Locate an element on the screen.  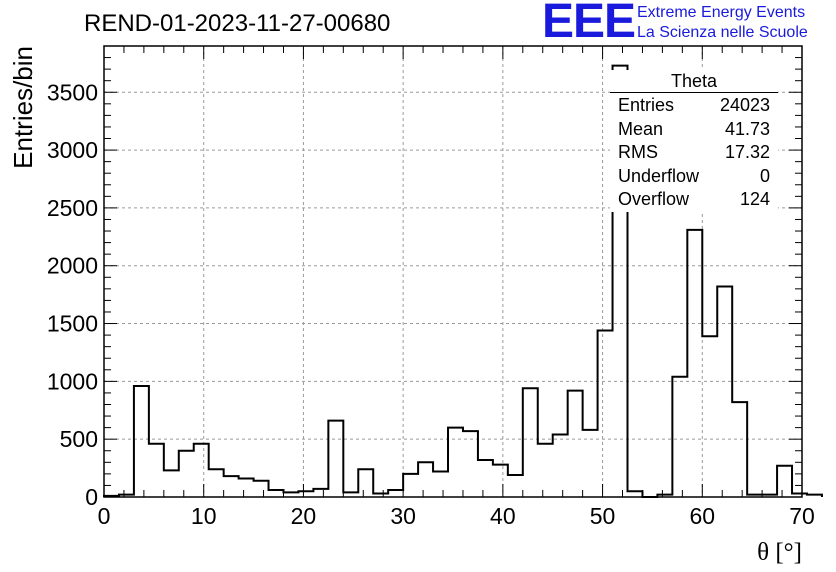
stats-label: Entries is located at coordinates (646, 105).